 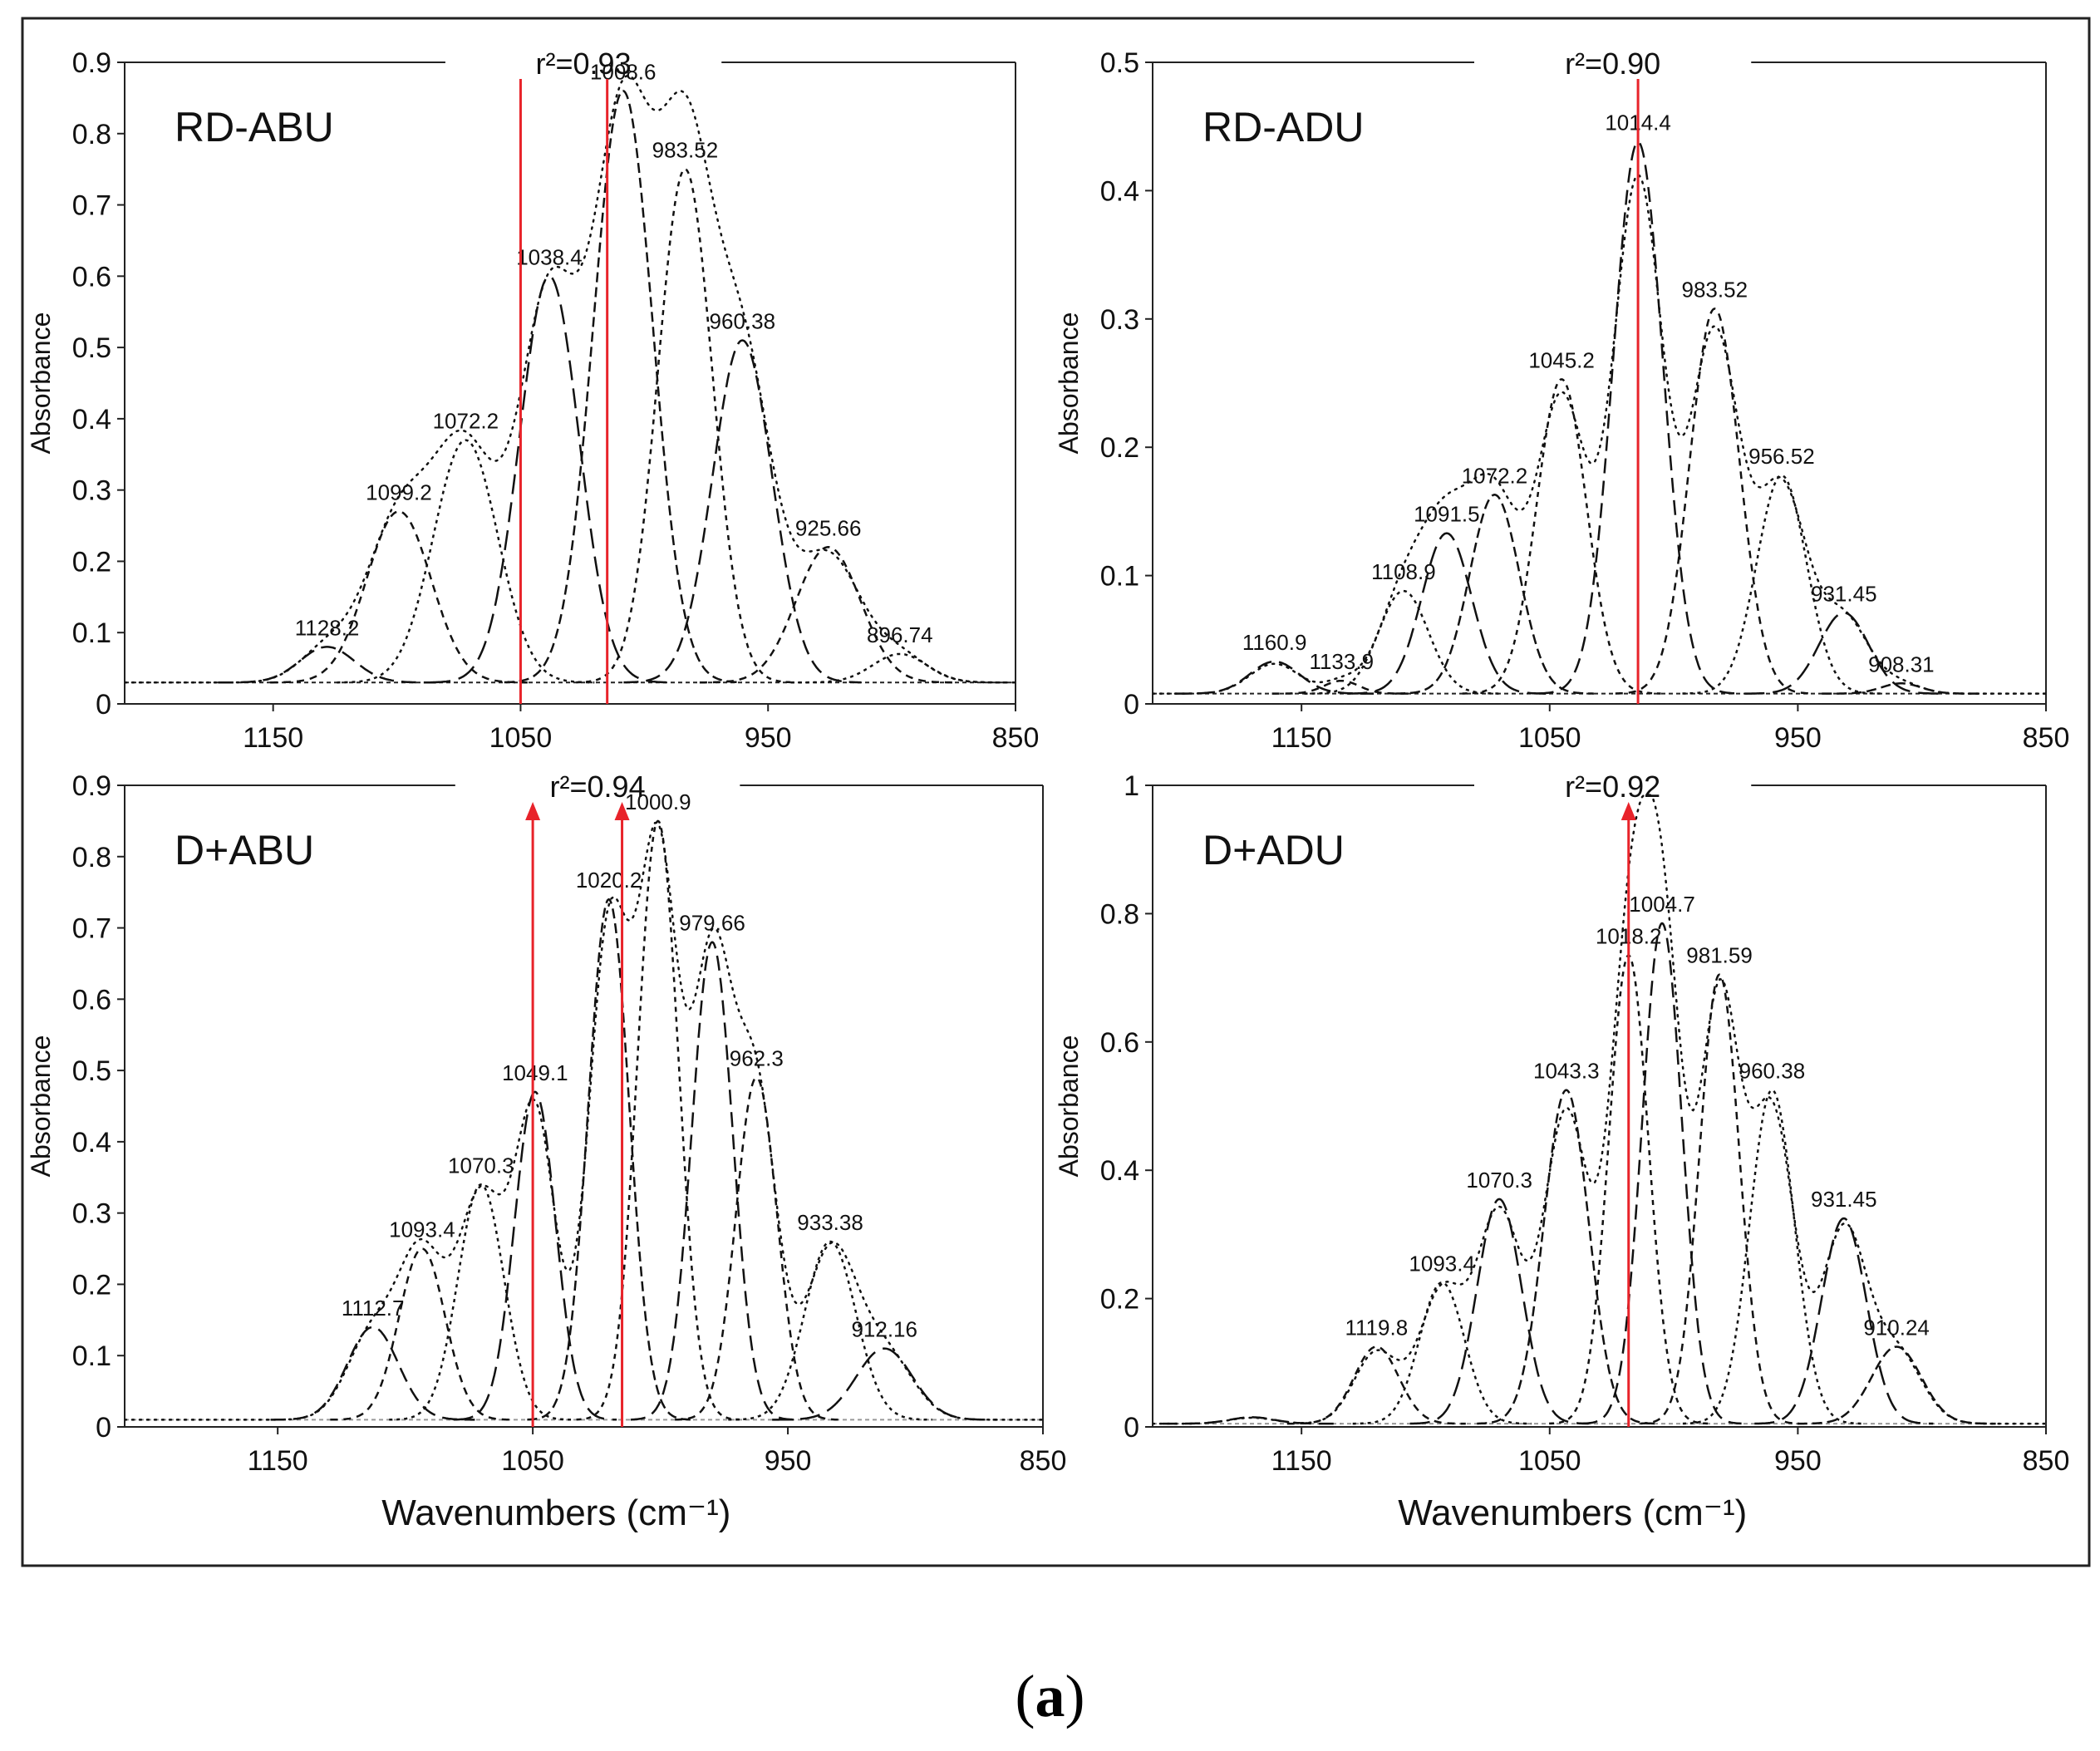 What do you see at coordinates (884, 1329) in the screenshot?
I see `peak-label: 912.16` at bounding box center [884, 1329].